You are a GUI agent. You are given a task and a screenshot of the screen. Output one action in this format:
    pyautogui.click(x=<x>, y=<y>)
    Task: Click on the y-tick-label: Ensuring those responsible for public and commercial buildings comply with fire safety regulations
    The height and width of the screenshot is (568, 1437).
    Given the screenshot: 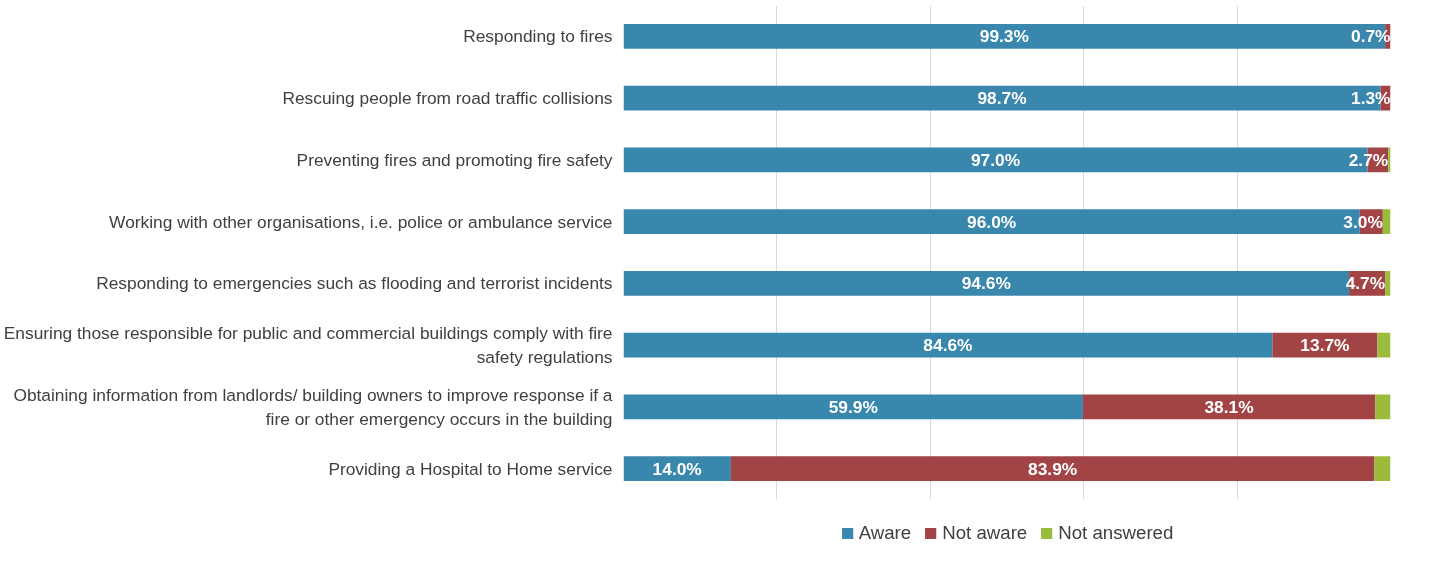 What is the action you would take?
    pyautogui.click(x=308, y=345)
    